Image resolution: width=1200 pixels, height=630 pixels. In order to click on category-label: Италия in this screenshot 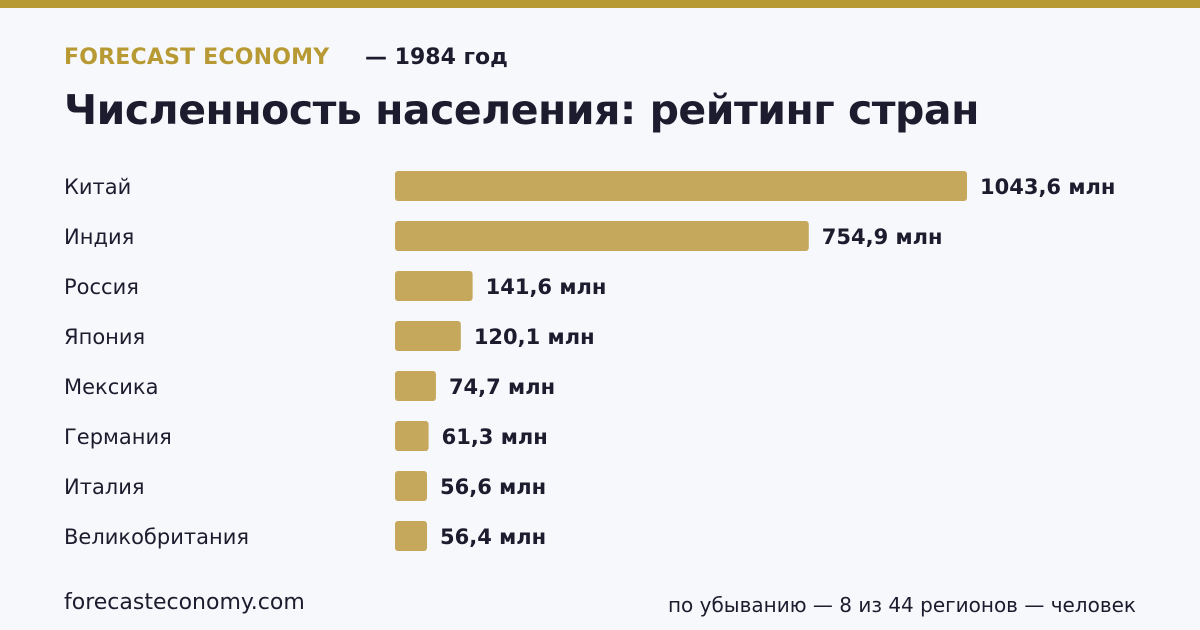, I will do `click(104, 487)`.